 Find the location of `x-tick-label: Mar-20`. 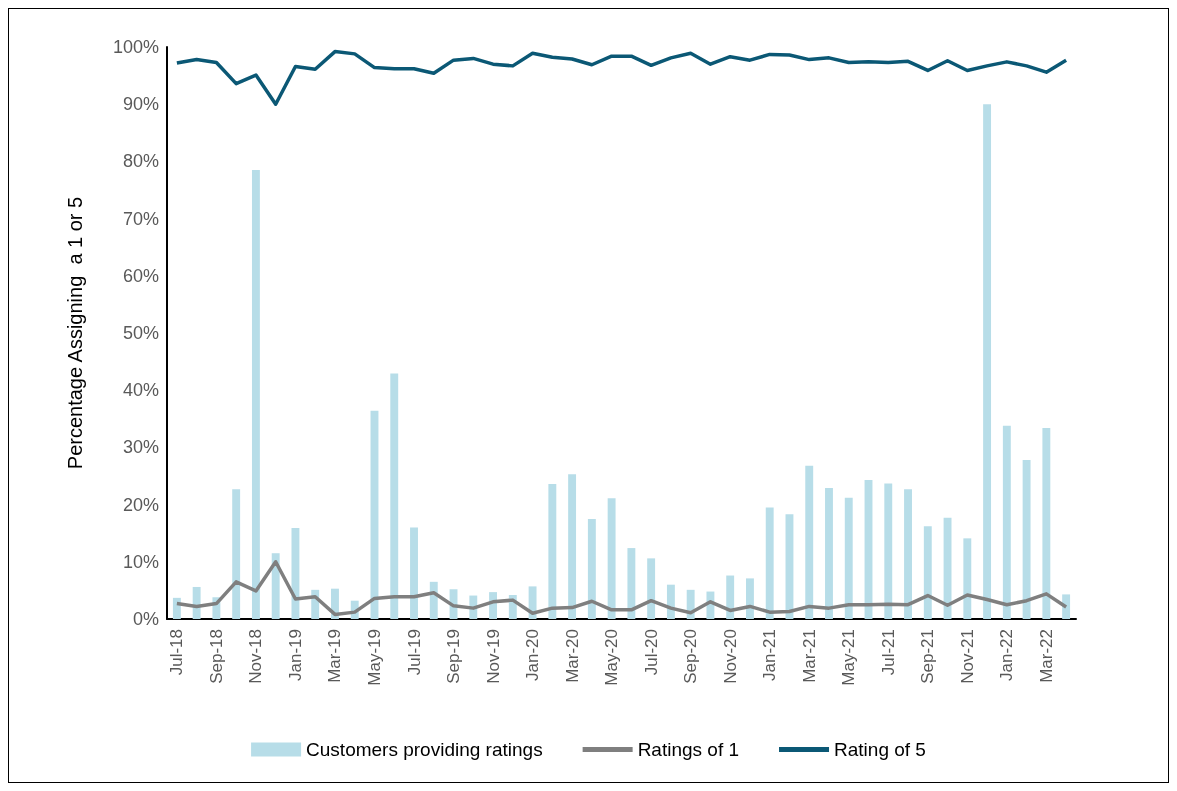

x-tick-label: Mar-20 is located at coordinates (572, 656).